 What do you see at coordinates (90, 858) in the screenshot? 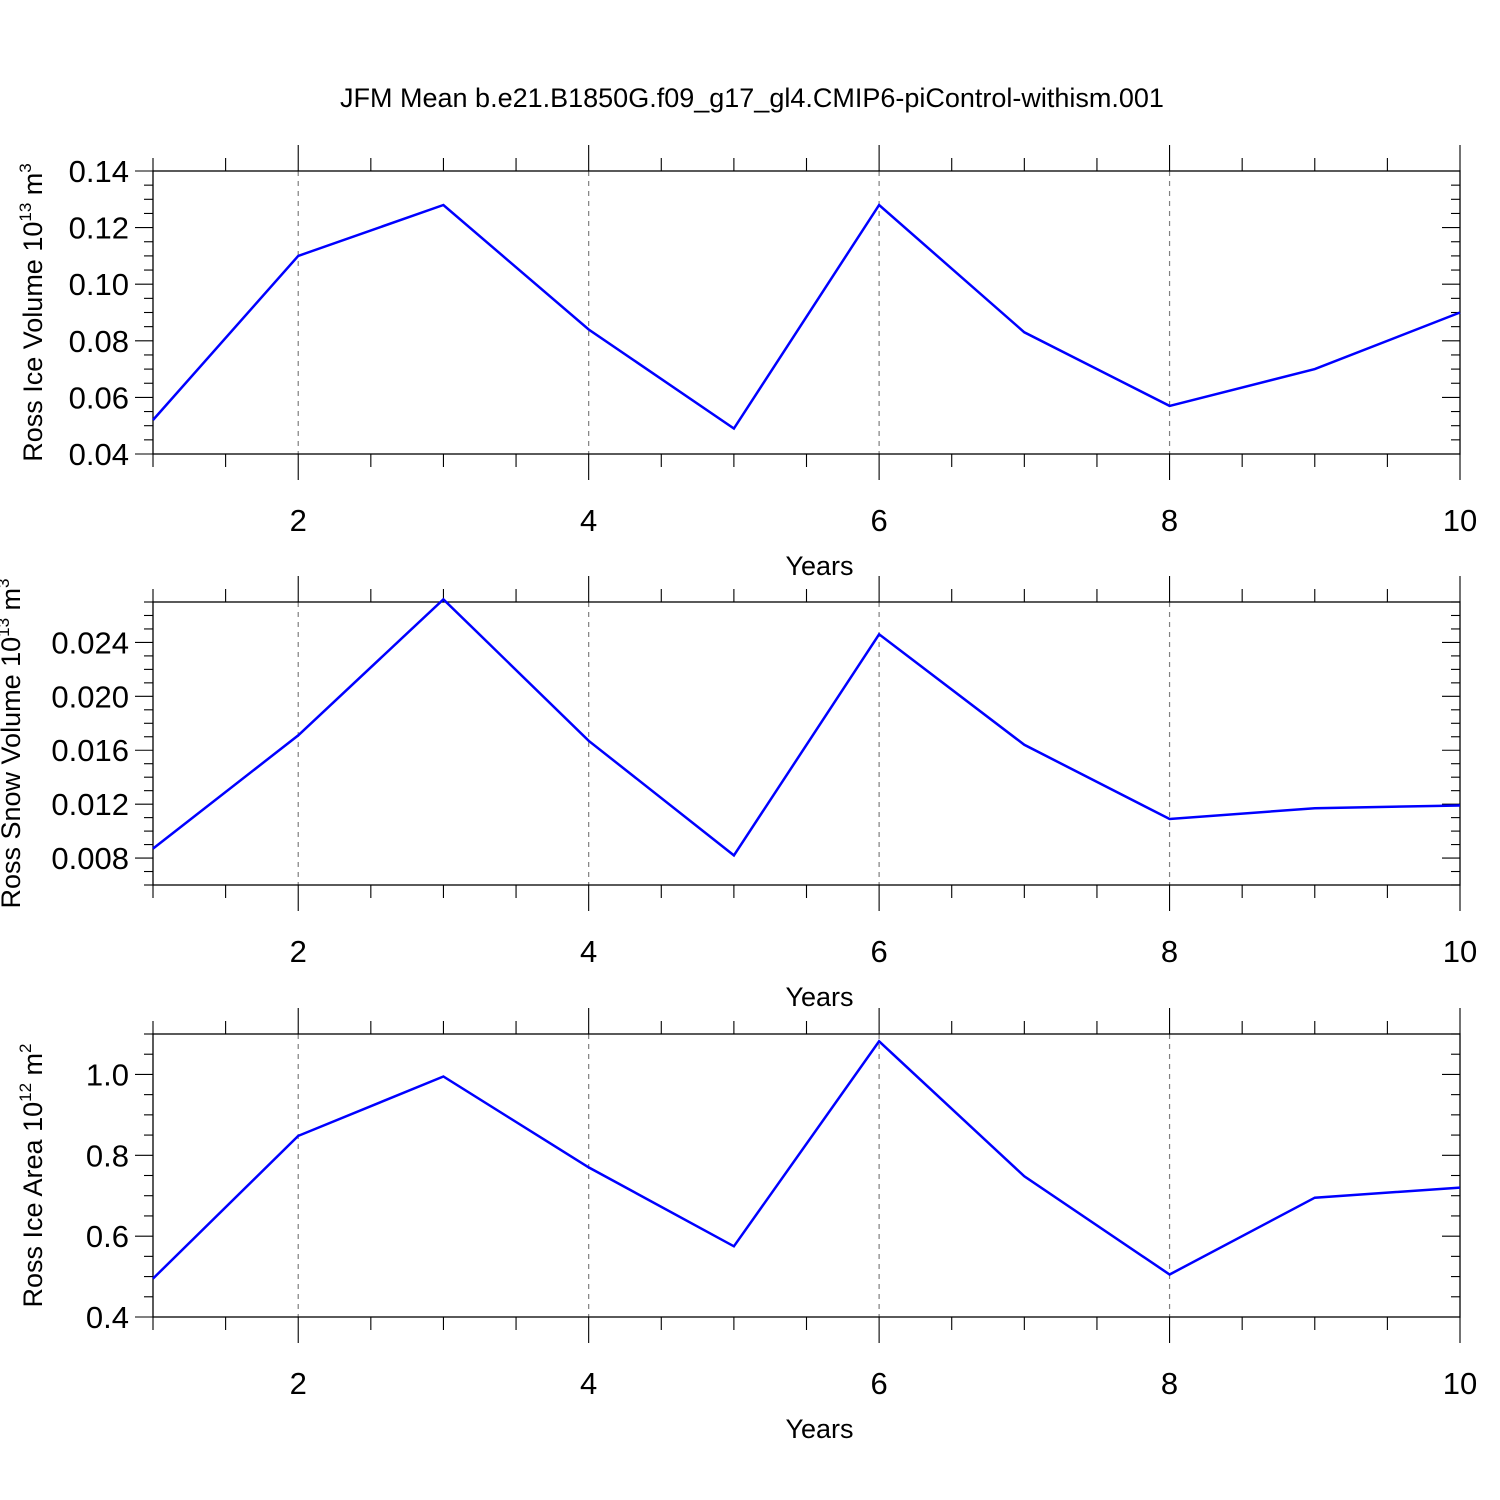
I see `y-tick-label: 0.008` at bounding box center [90, 858].